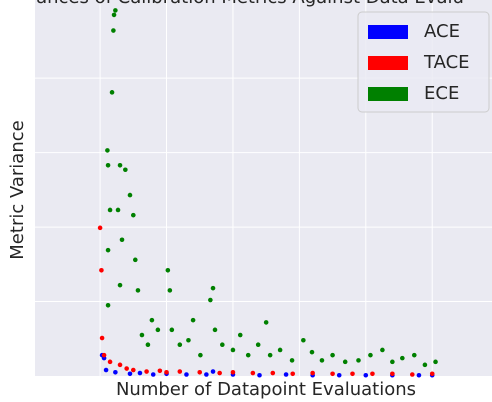  I want to click on legend-label: TACE, so click(446, 62).